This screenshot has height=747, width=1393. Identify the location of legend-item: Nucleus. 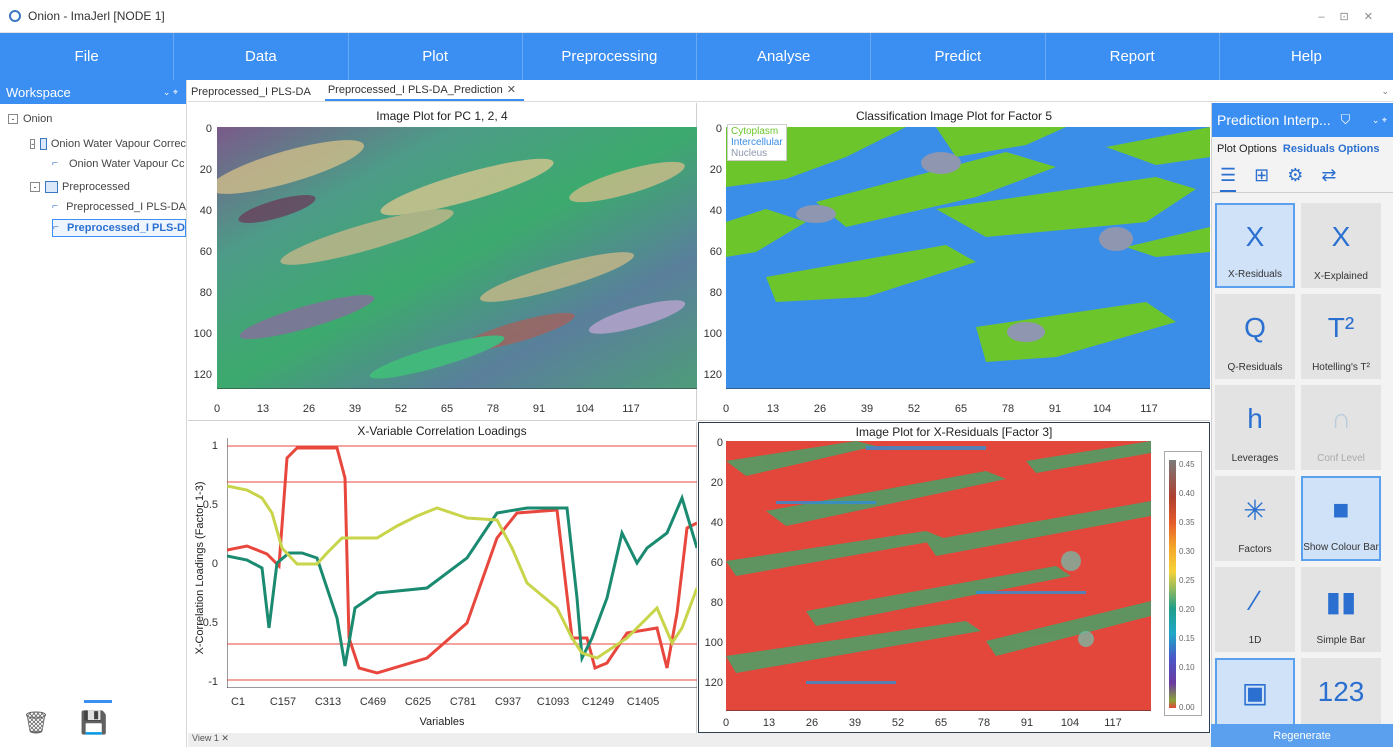
(749, 153).